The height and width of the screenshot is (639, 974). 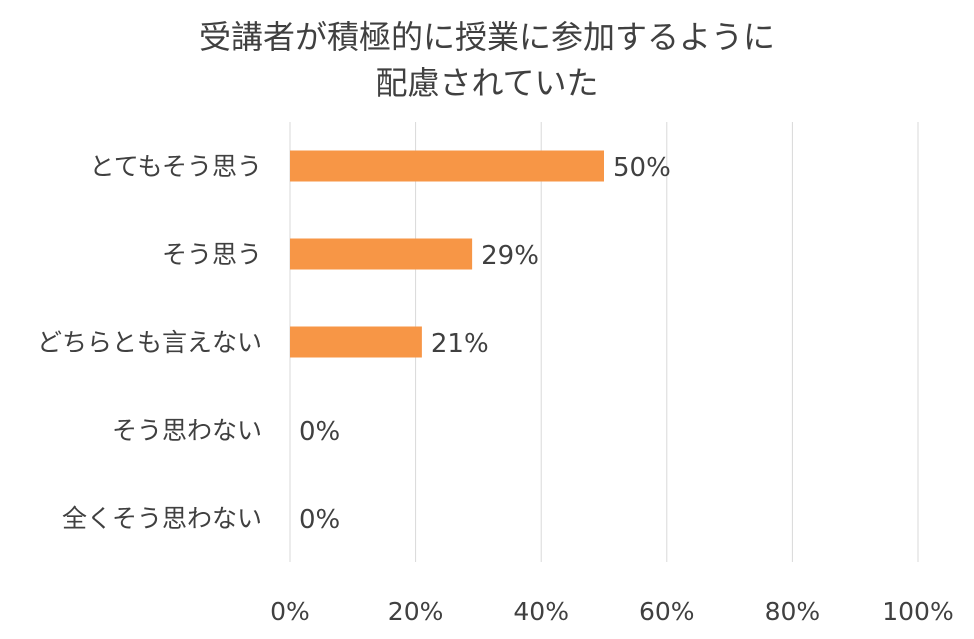 What do you see at coordinates (290, 611) in the screenshot?
I see `x-tick-label: 0%` at bounding box center [290, 611].